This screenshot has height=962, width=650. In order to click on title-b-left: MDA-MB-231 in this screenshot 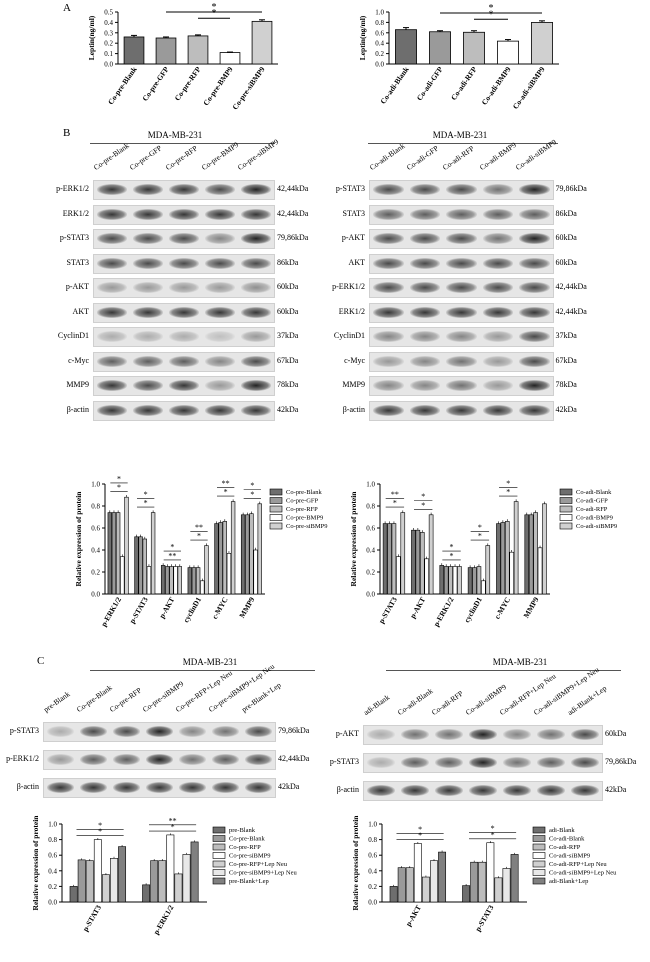, I will do `click(175, 135)`.